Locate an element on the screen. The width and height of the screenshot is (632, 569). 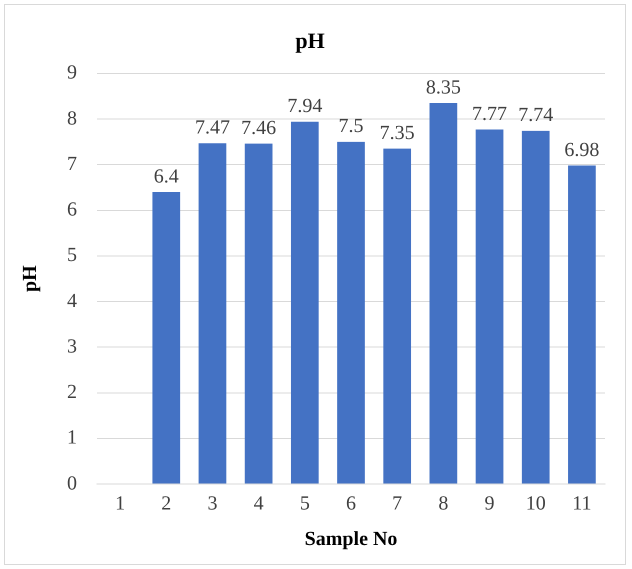
y-tick-label: 6 is located at coordinates (72, 209).